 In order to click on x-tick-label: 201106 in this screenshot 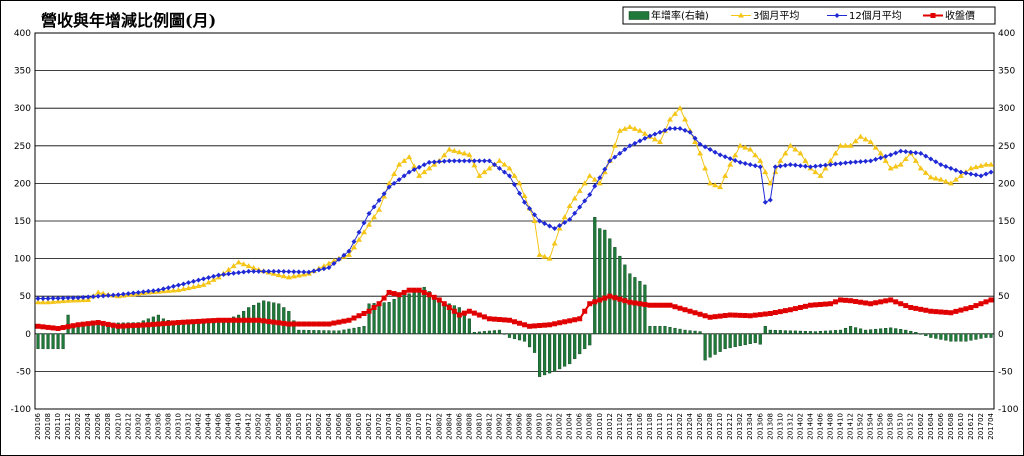, I will do `click(640, 425)`.